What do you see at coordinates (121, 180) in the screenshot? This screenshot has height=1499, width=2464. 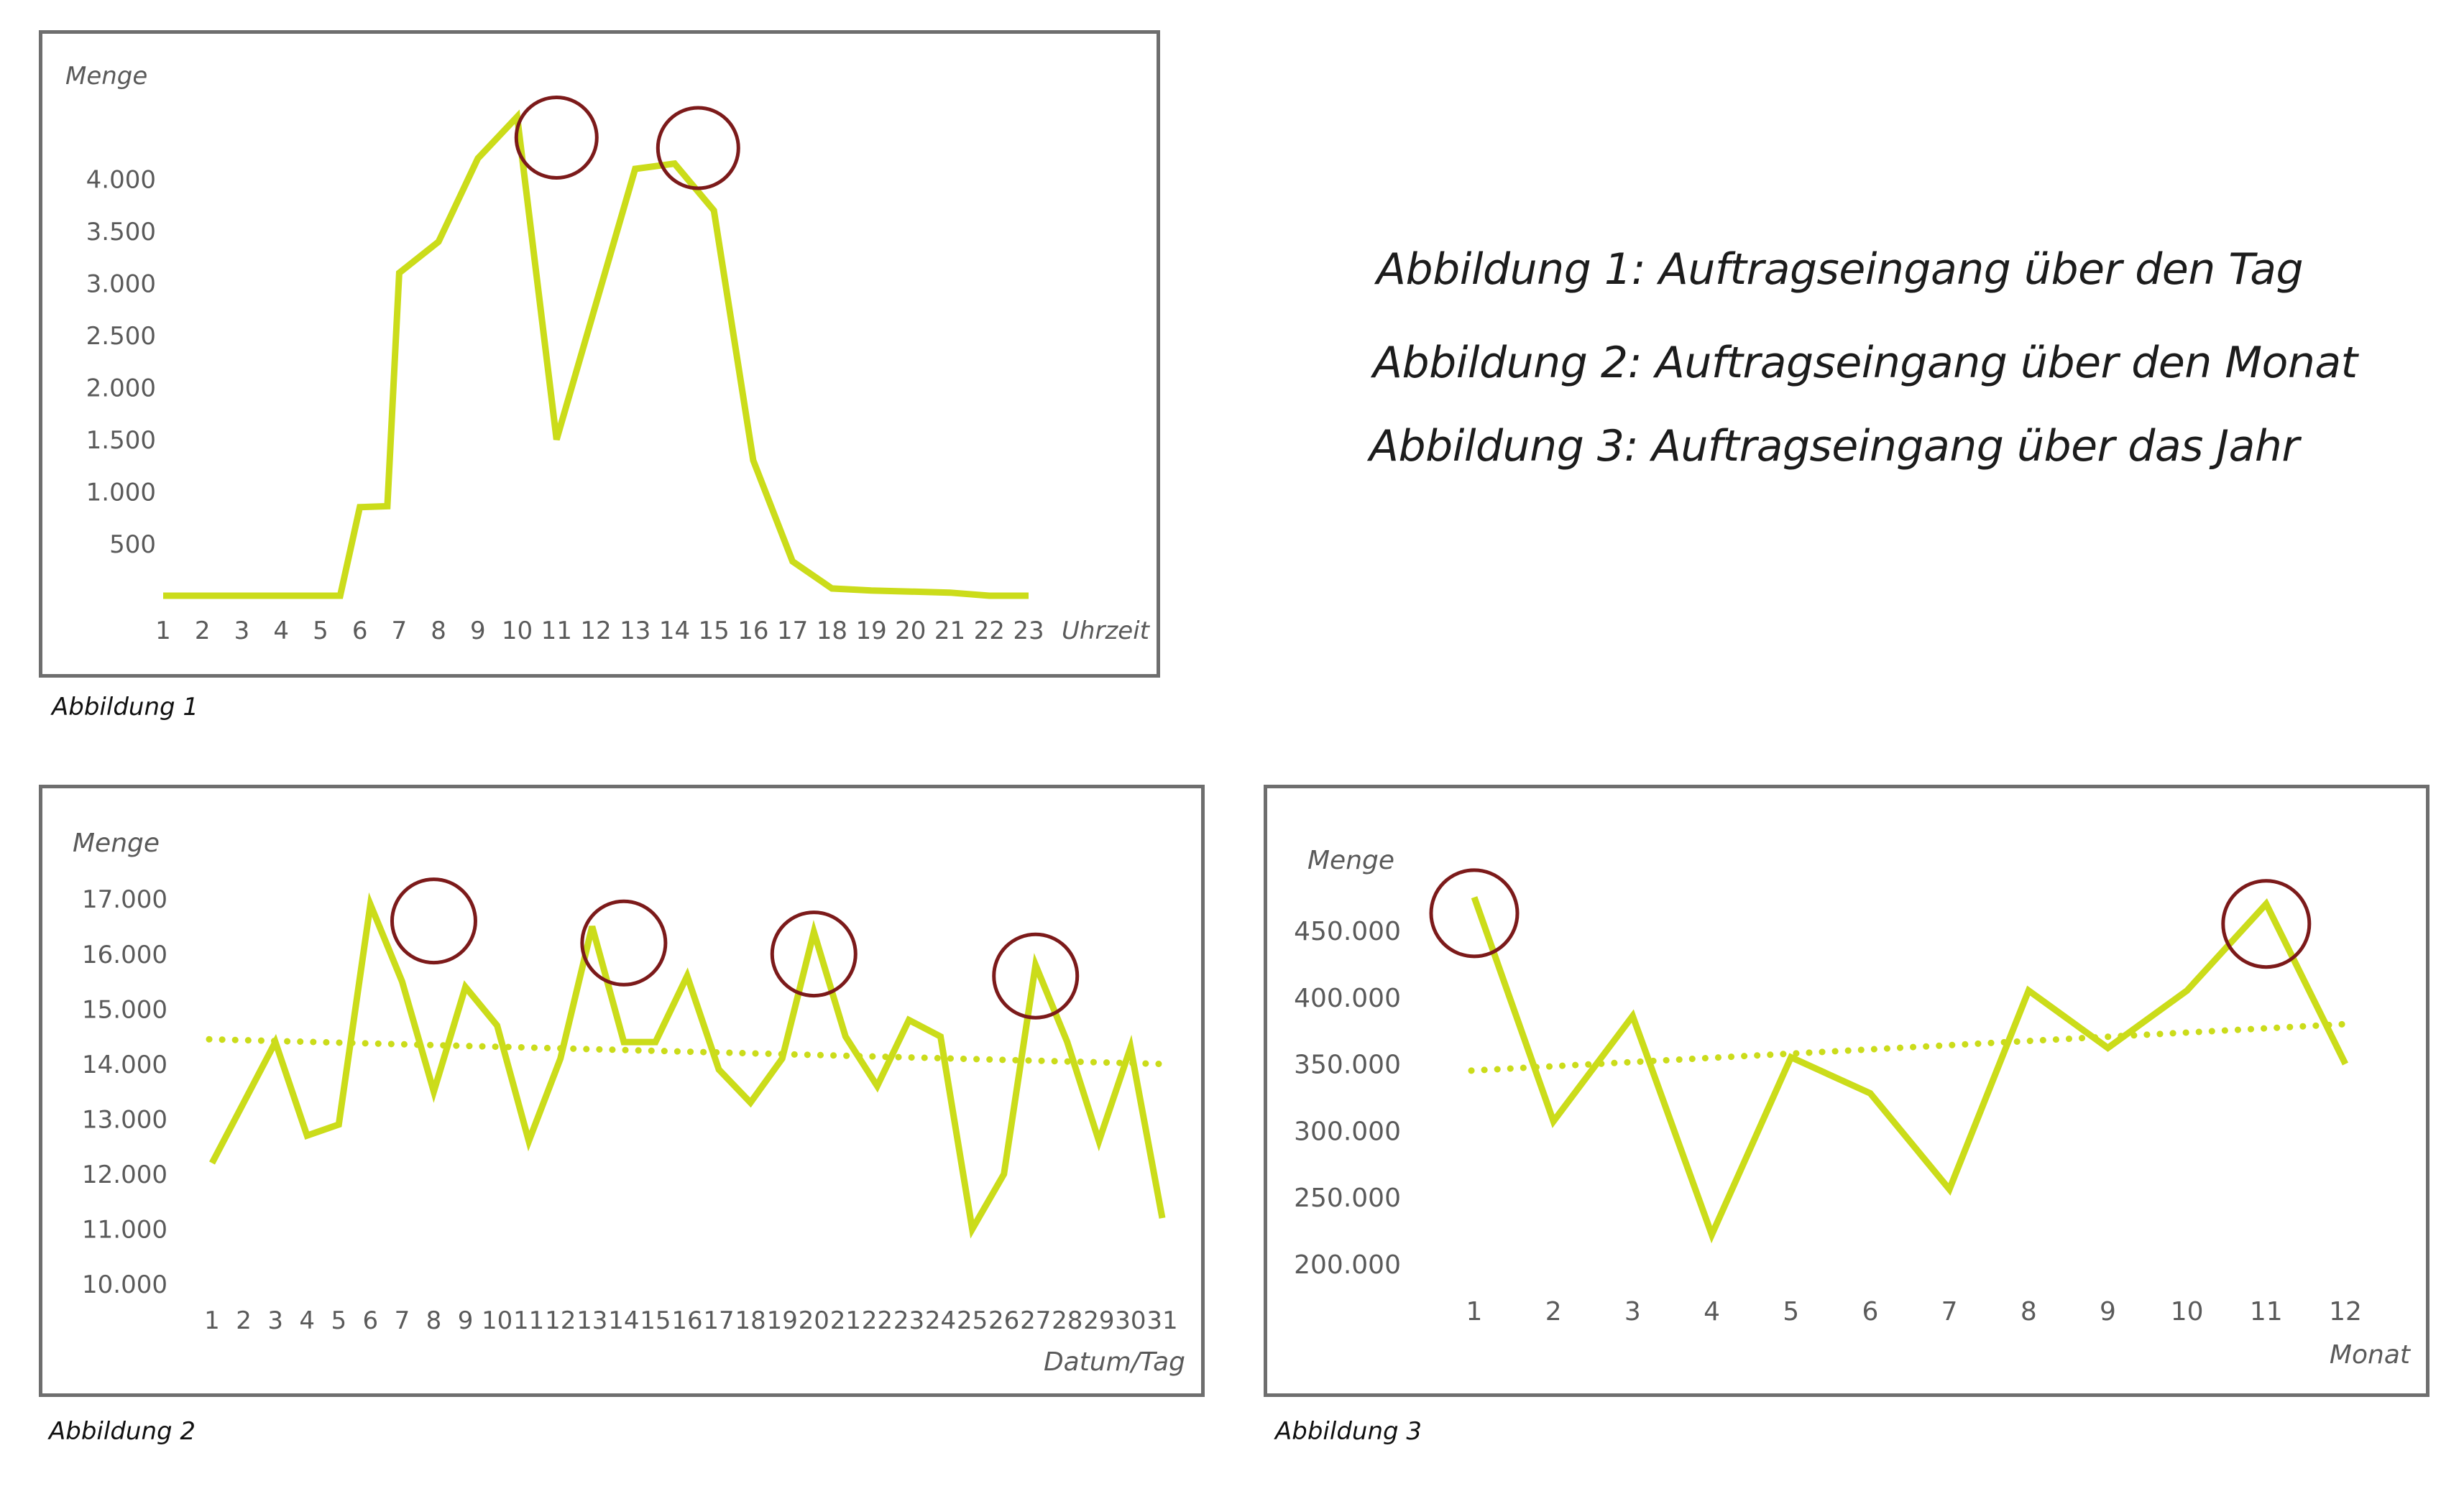 I see `y-tick-label: 4.000` at bounding box center [121, 180].